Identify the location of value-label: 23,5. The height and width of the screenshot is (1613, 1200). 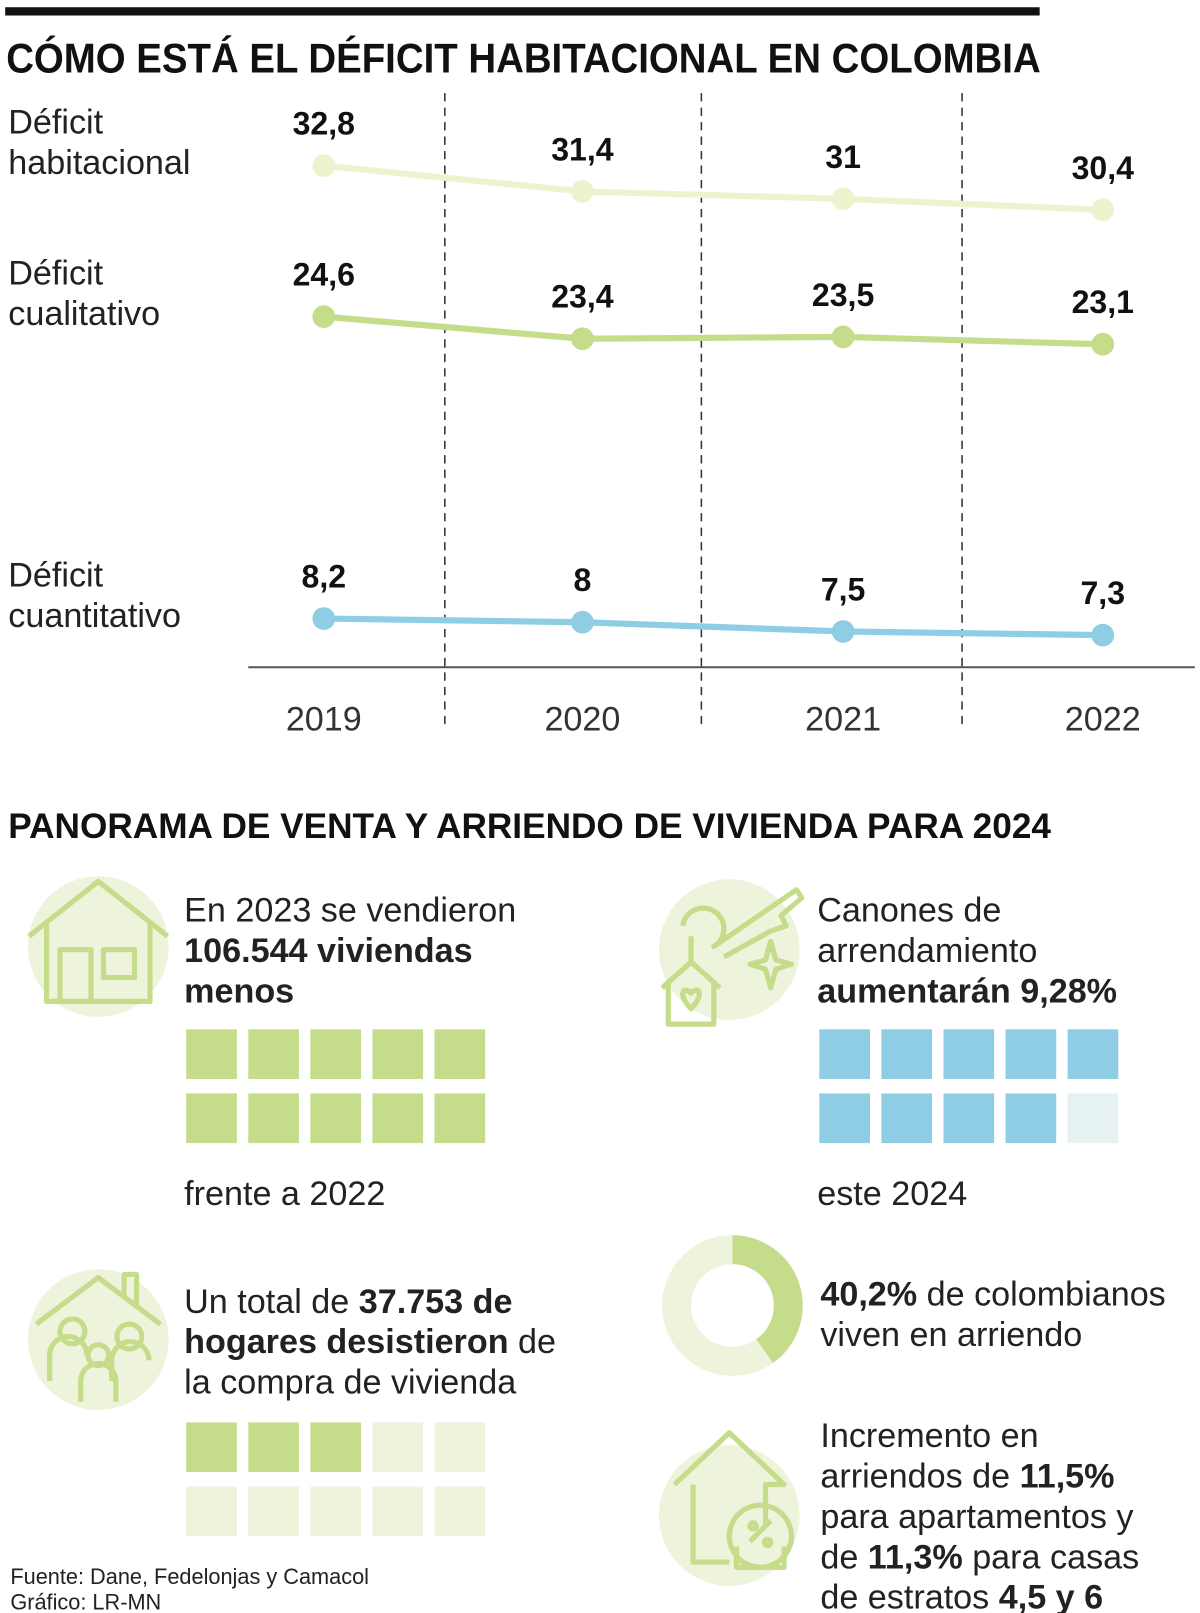
(843, 295).